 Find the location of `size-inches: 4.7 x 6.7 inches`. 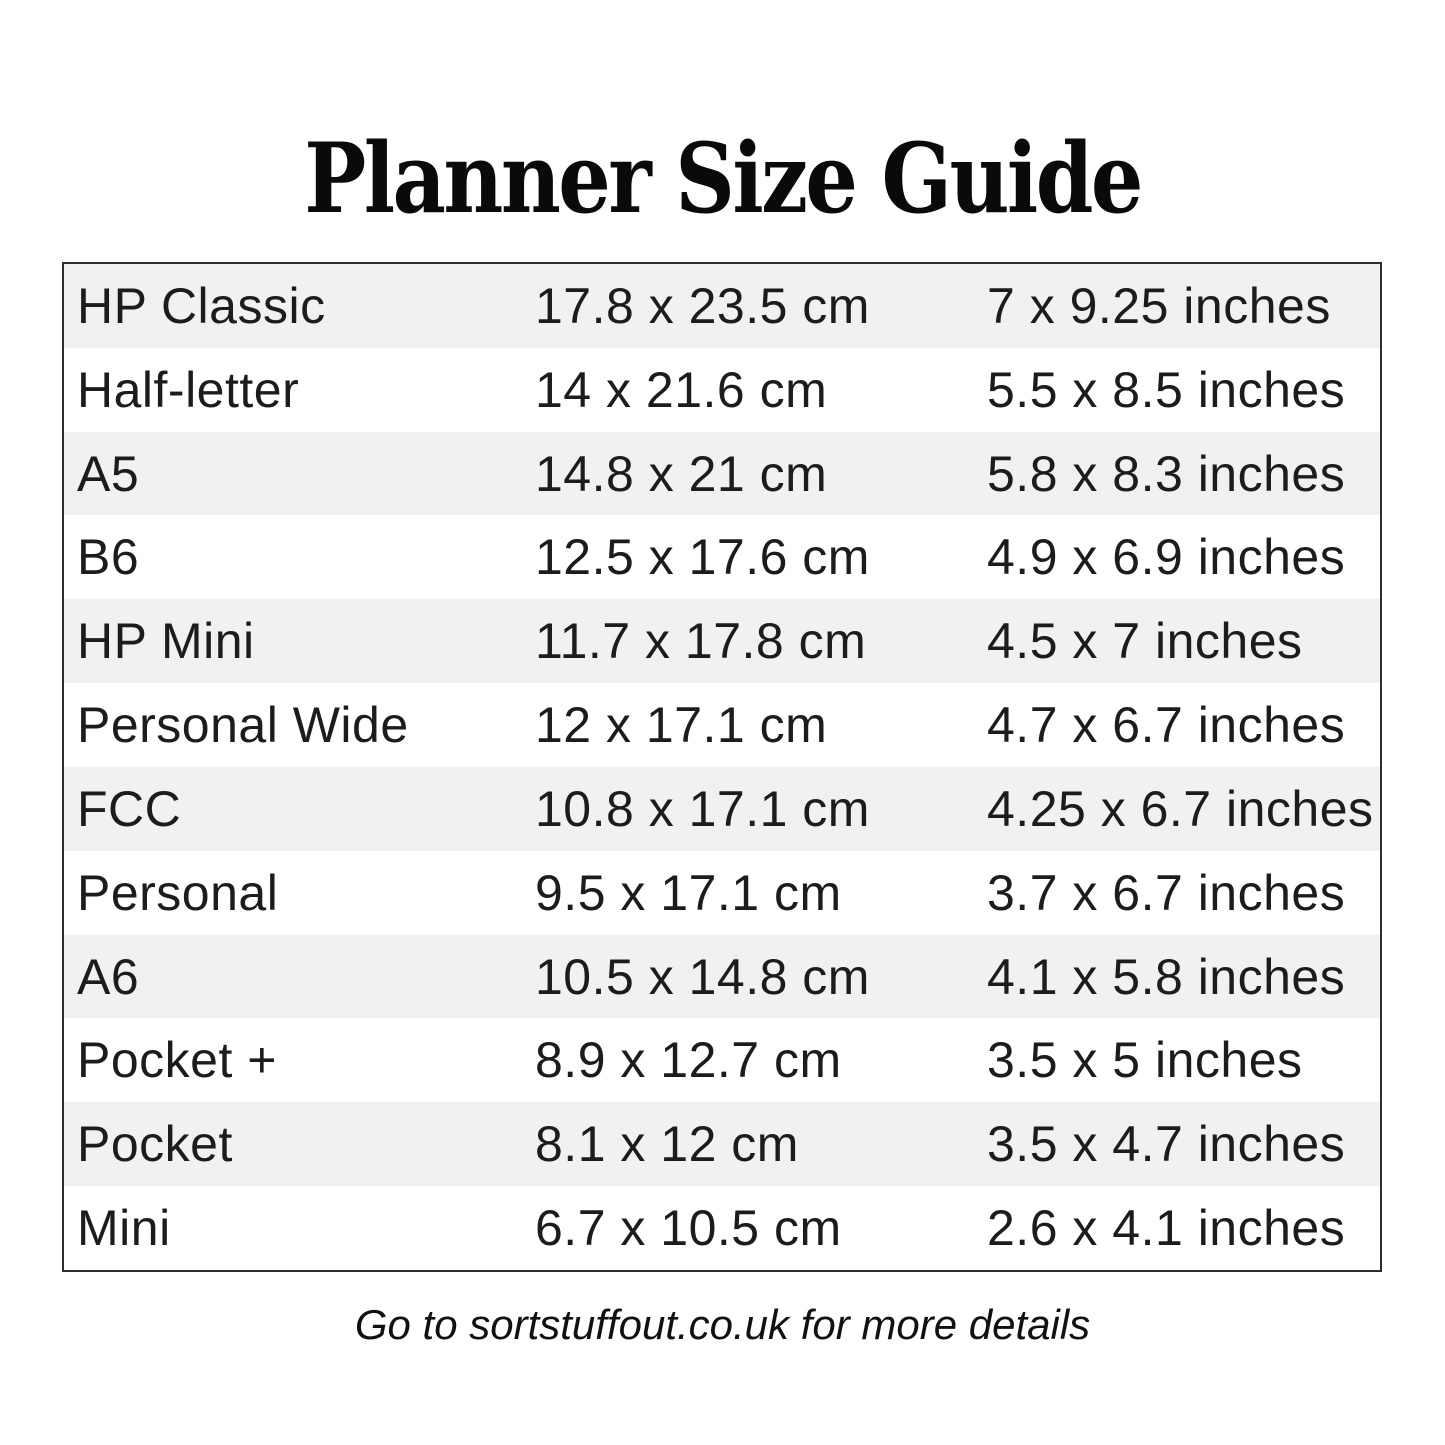

size-inches: 4.7 x 6.7 inches is located at coordinates (1166, 725).